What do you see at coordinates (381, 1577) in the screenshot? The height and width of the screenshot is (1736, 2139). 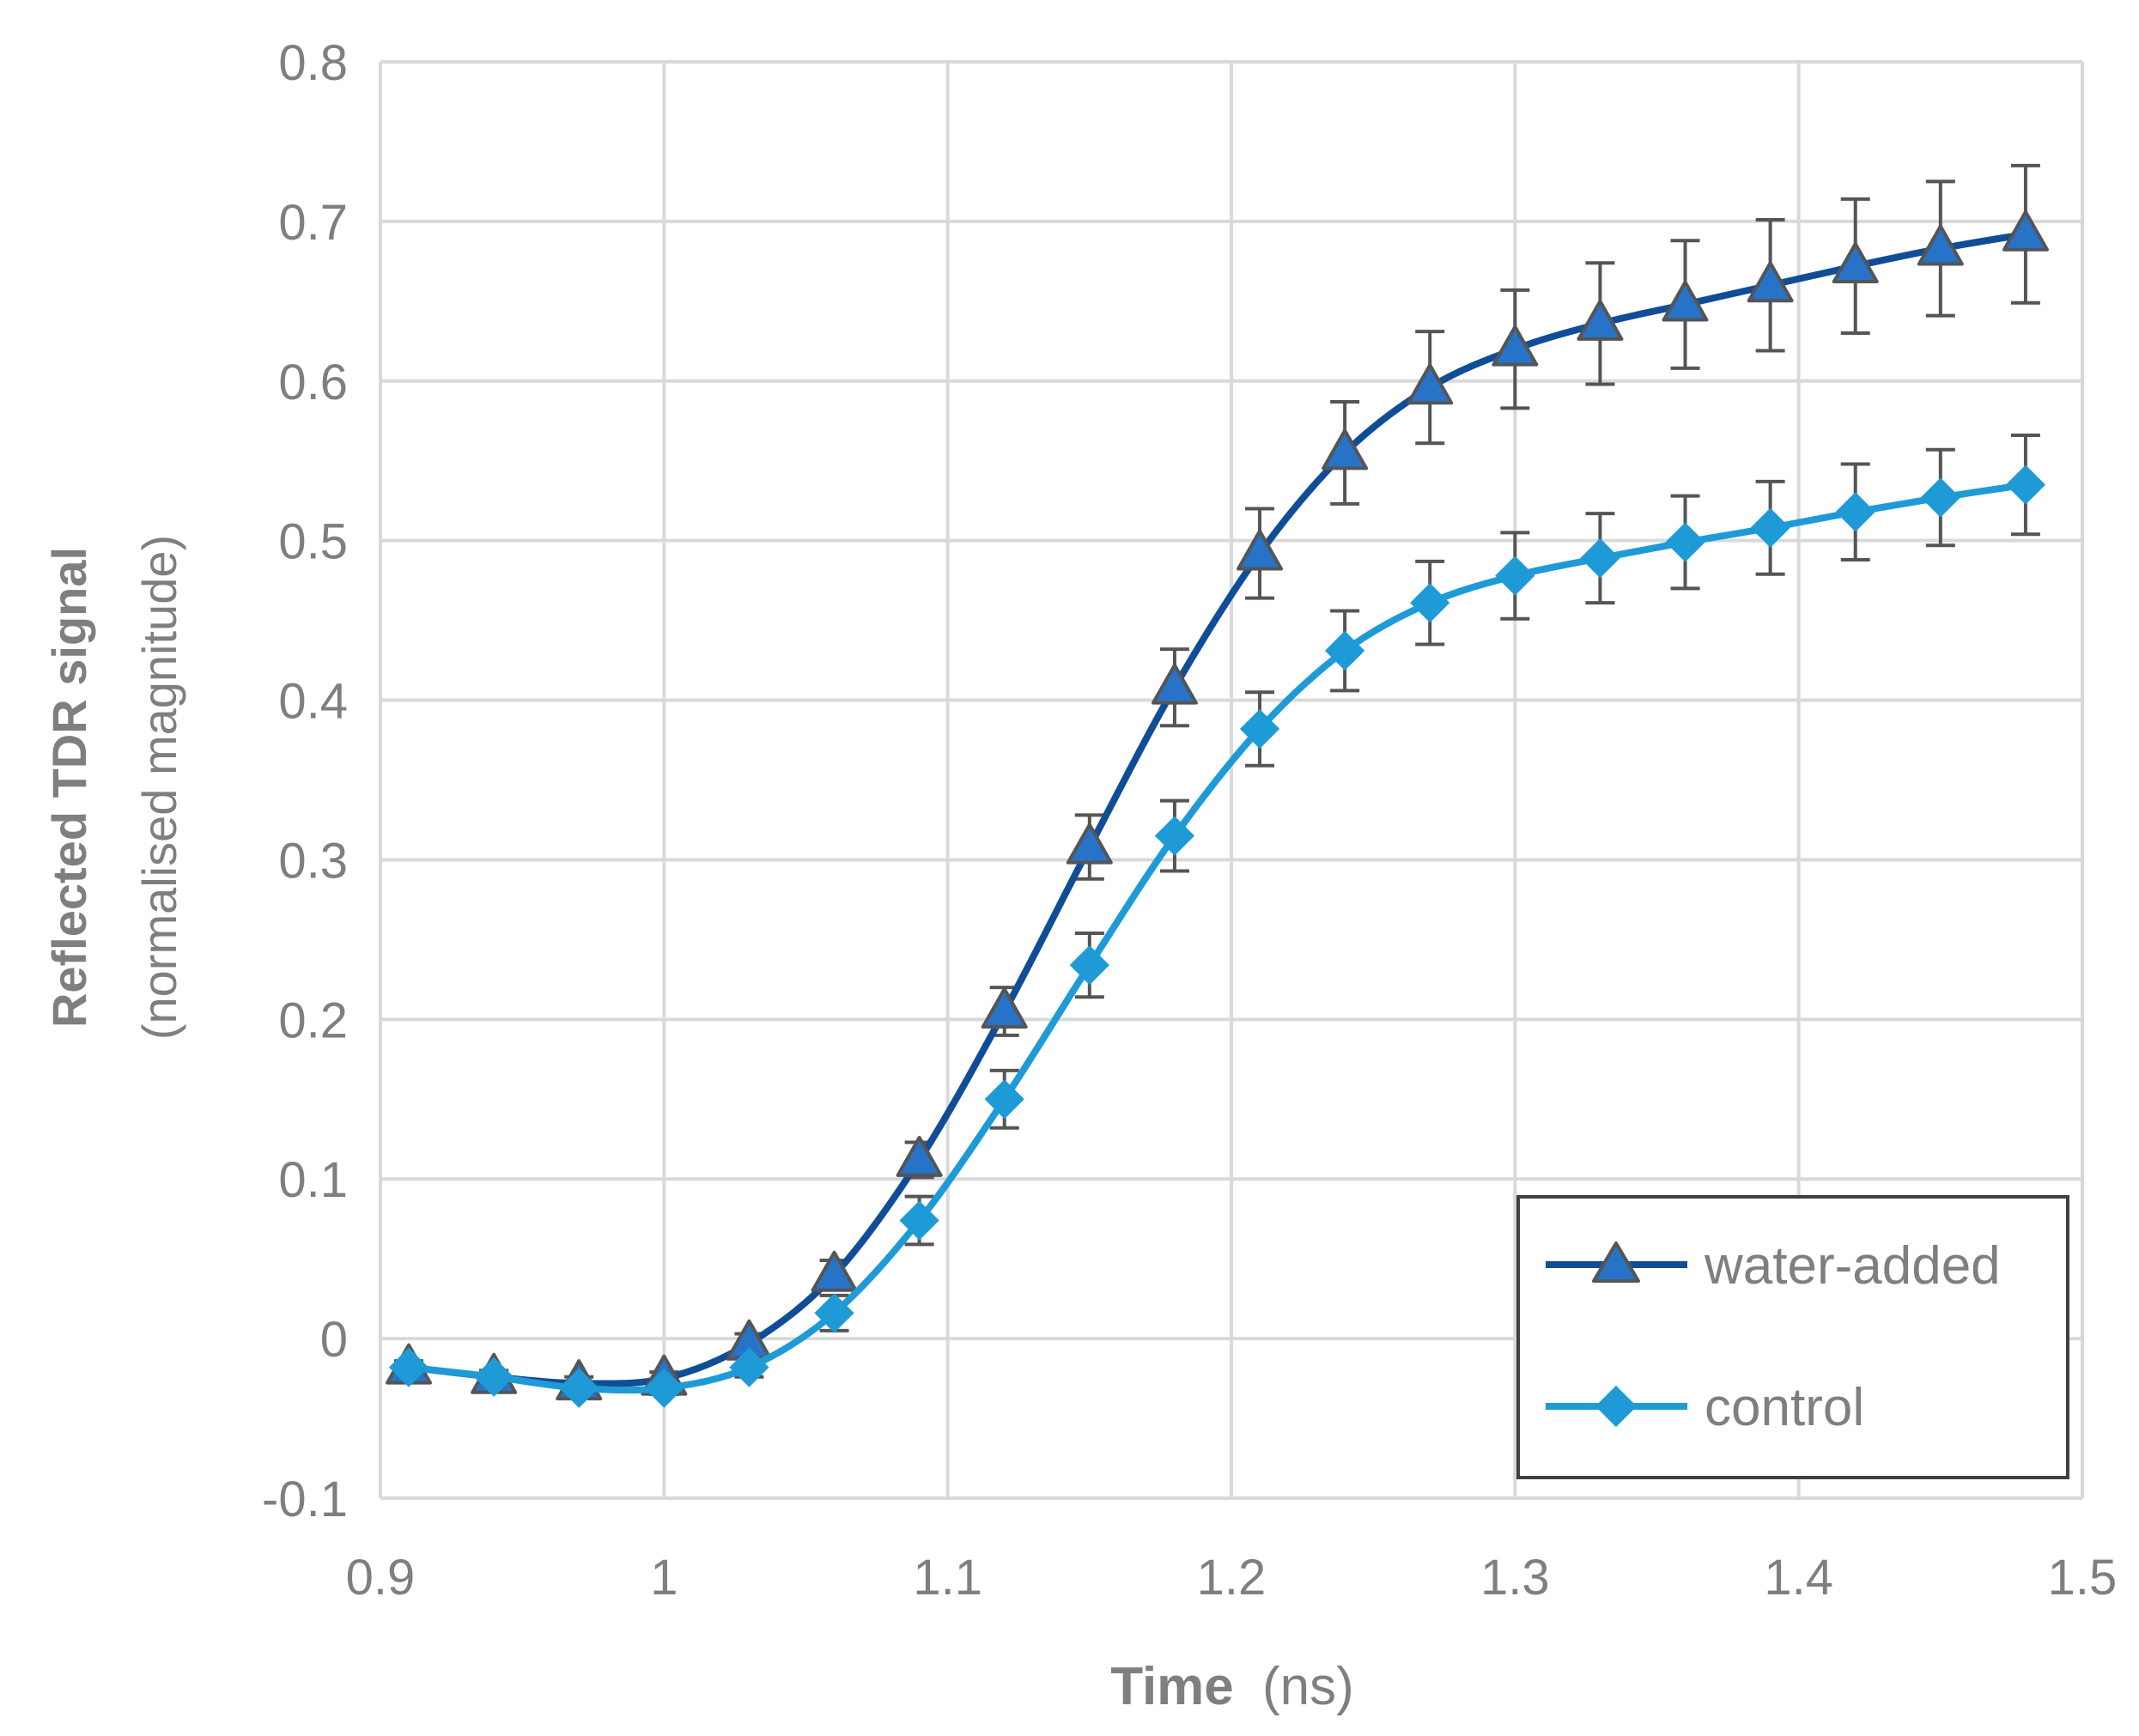 I see `x-tick-label: 0.9` at bounding box center [381, 1577].